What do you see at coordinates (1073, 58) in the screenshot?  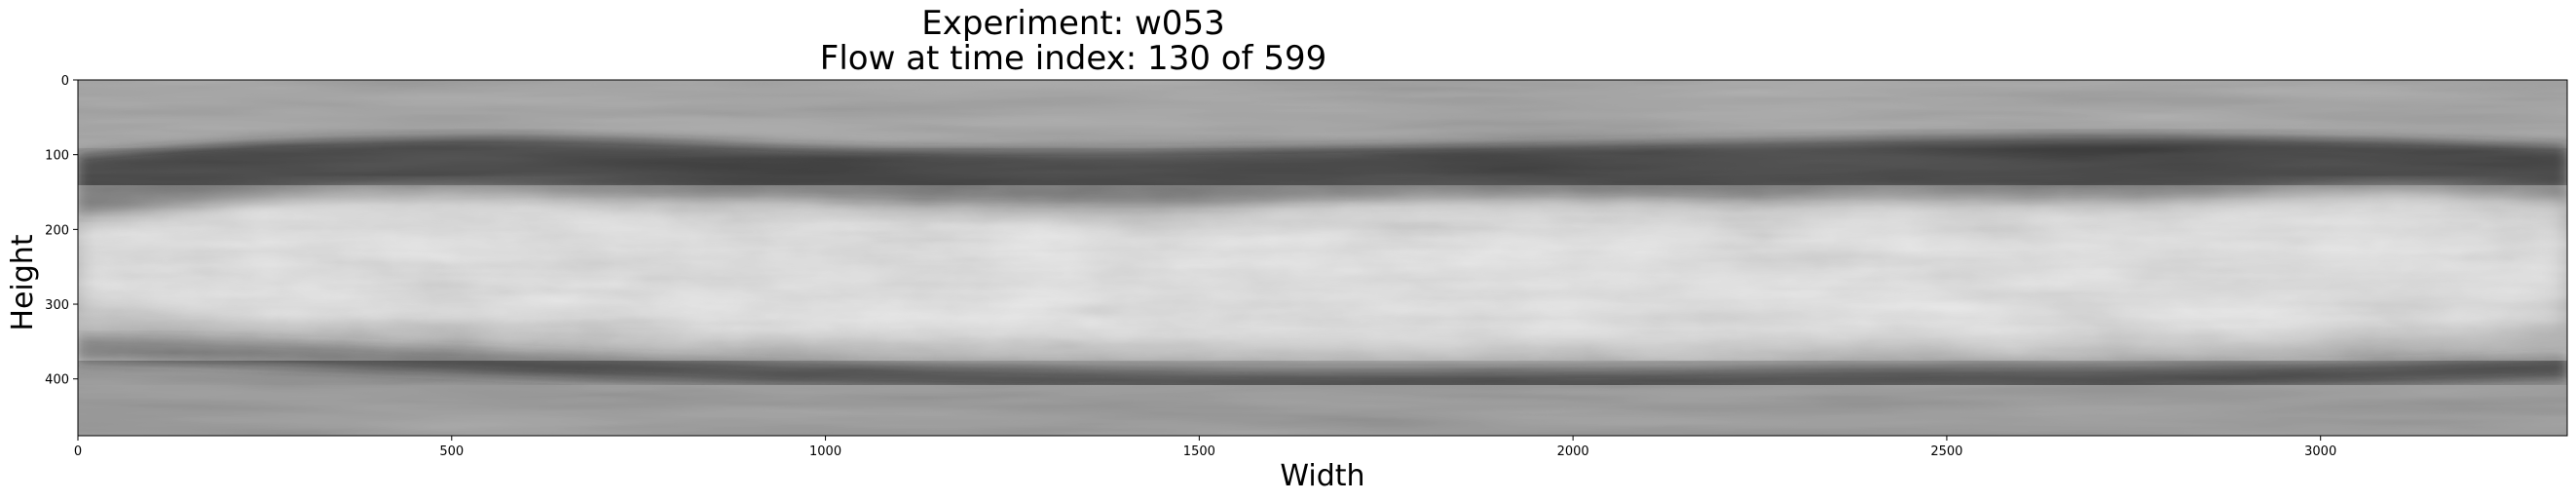 I see `figure-title-line-2: Flow at time index: 130 of 599` at bounding box center [1073, 58].